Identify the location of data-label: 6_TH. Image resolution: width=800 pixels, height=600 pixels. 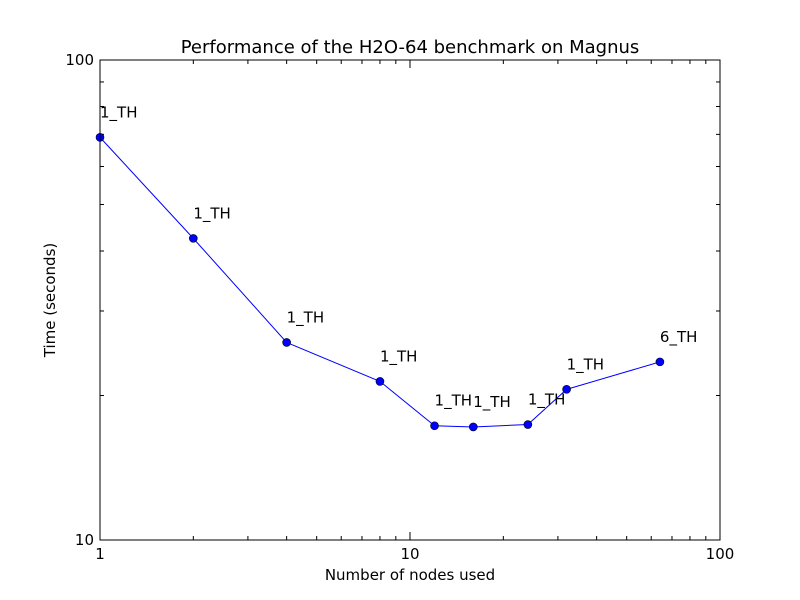
(679, 337).